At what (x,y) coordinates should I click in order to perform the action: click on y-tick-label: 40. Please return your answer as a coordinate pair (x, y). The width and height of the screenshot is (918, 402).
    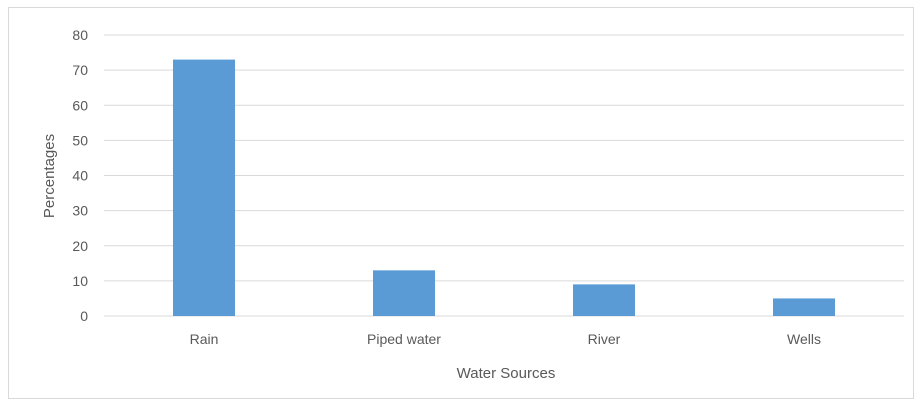
    Looking at the image, I should click on (80, 176).